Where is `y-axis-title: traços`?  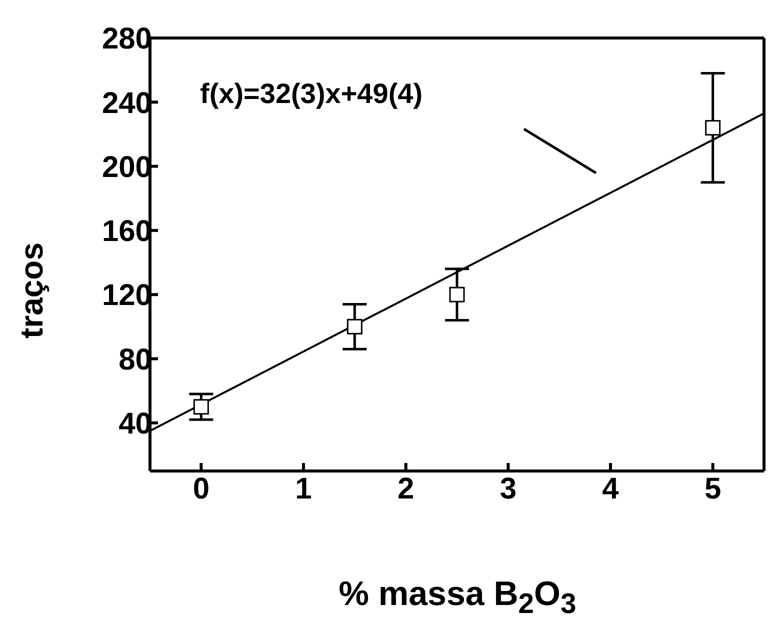 y-axis-title: traços is located at coordinates (32, 290).